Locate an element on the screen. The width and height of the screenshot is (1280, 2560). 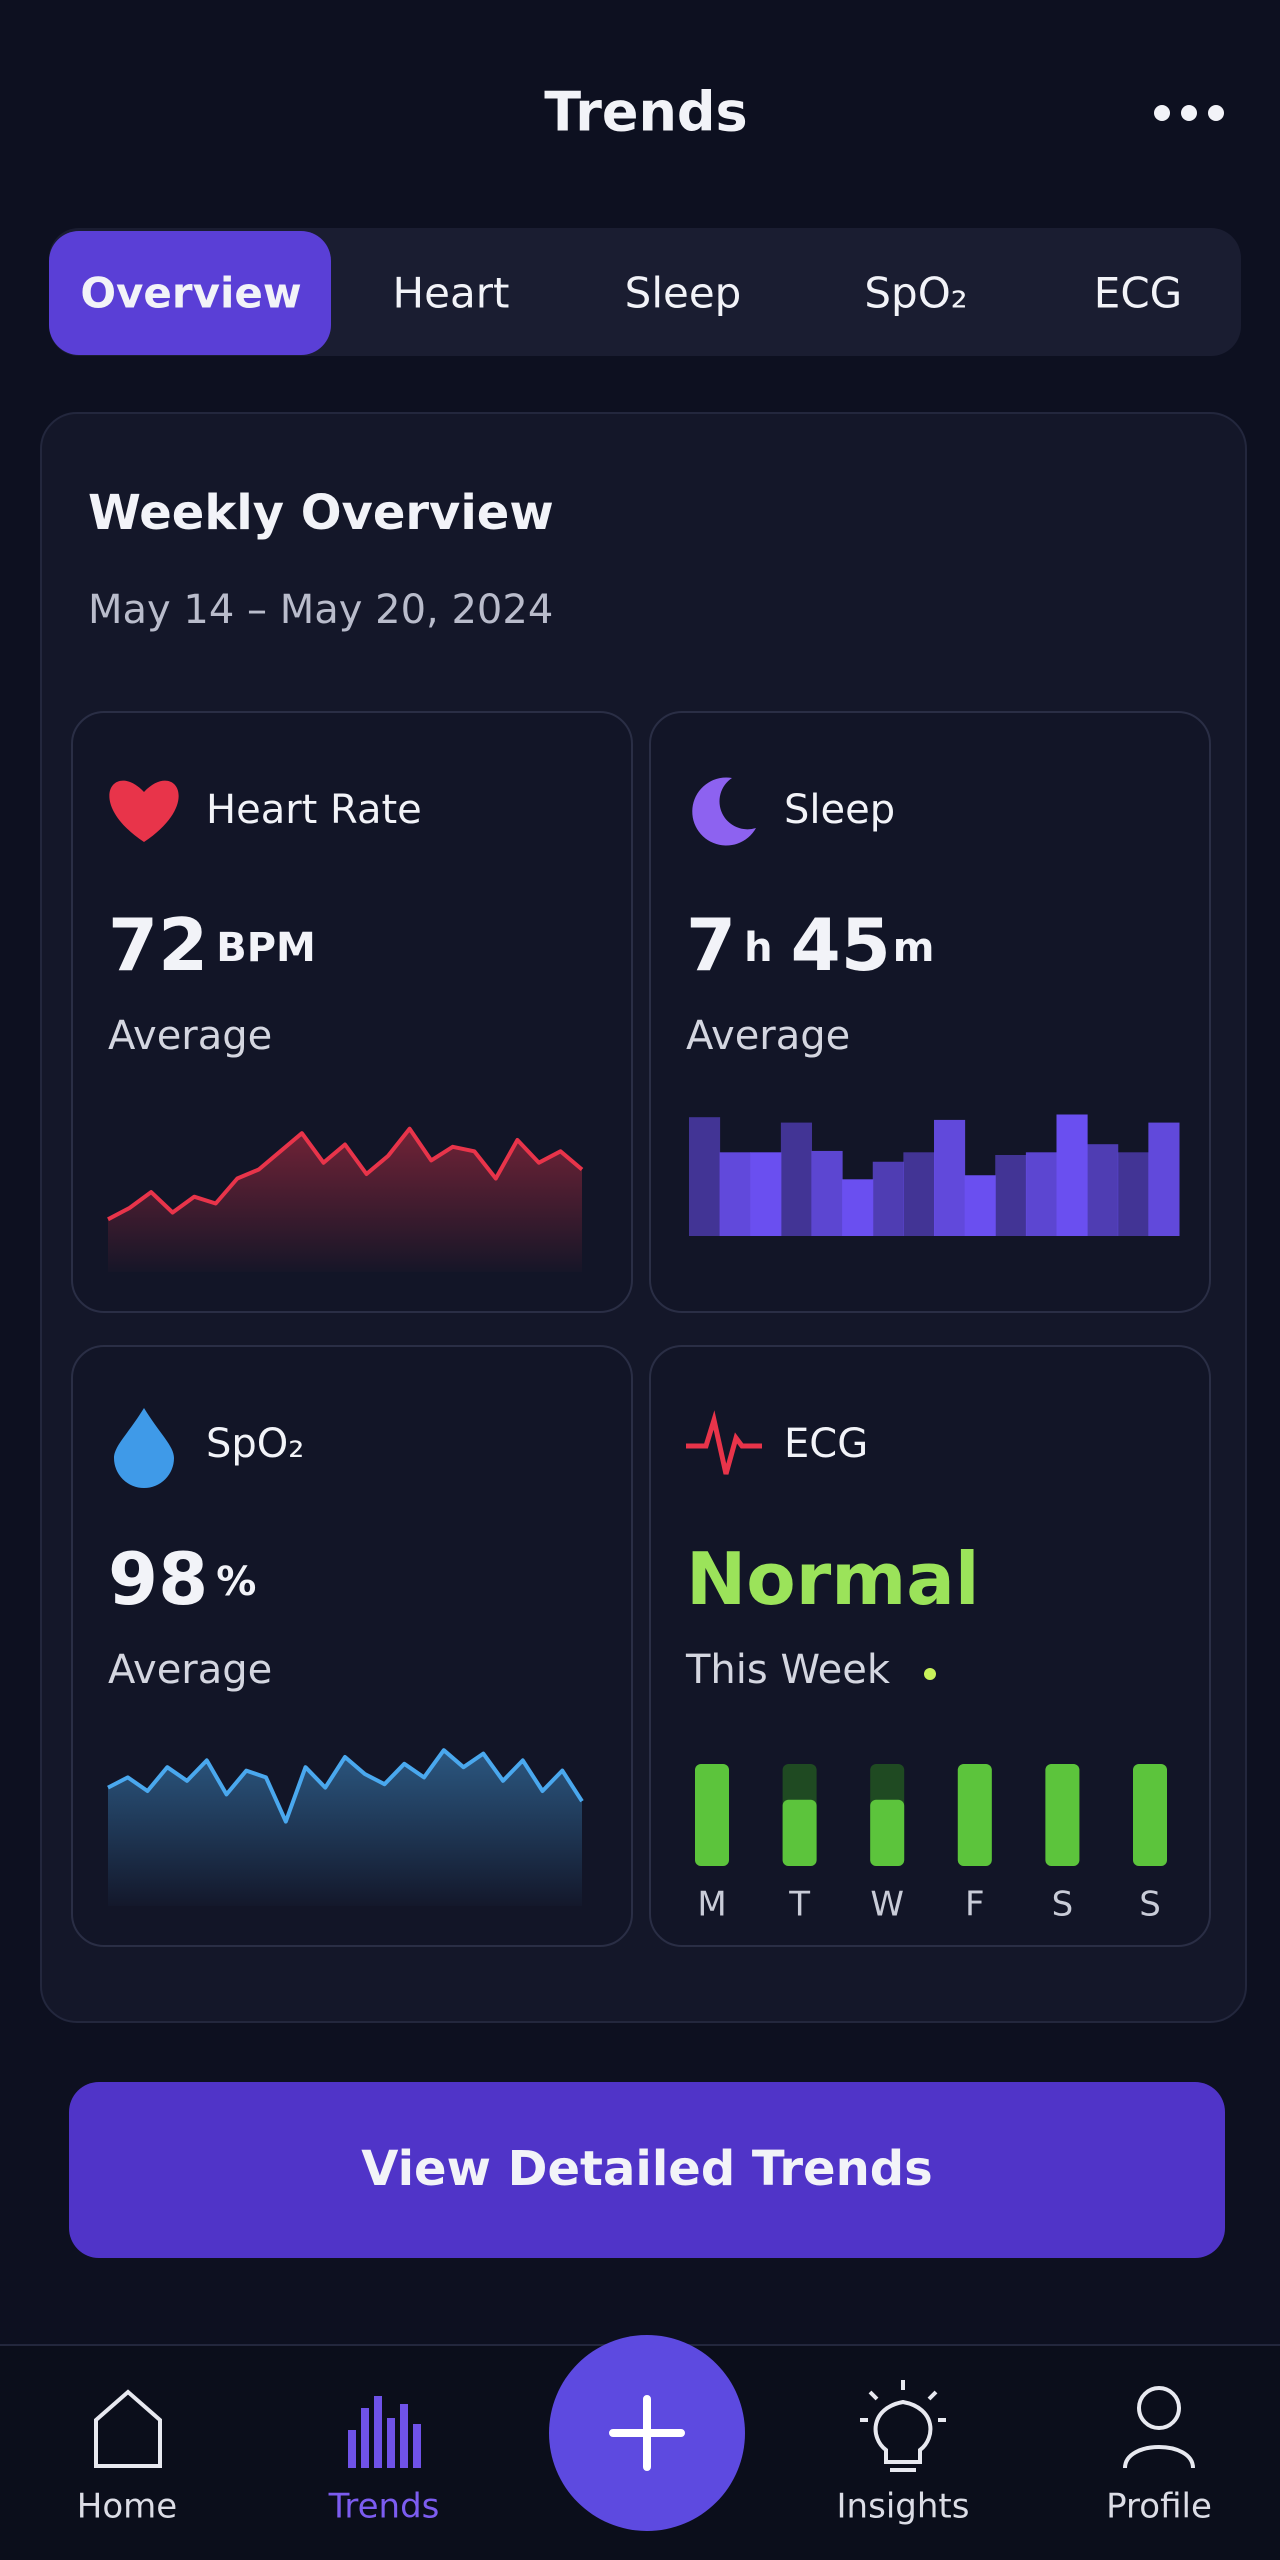
card-title: Sleep is located at coordinates (839, 810).